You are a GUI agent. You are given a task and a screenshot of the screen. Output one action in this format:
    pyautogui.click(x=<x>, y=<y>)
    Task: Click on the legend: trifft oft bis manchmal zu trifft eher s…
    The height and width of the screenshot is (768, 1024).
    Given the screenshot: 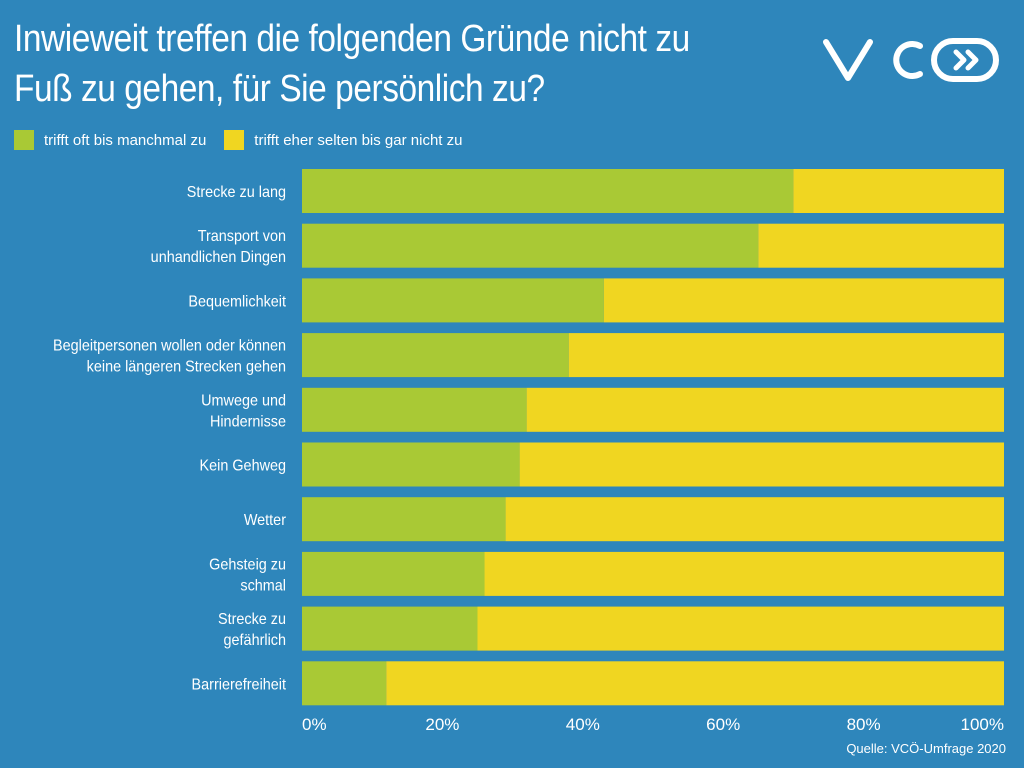 What is the action you would take?
    pyautogui.click(x=247, y=140)
    